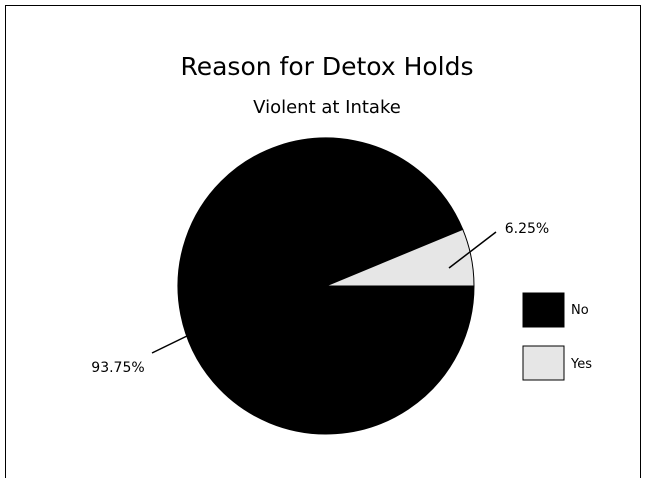 The image size is (646, 478). Describe the element at coordinates (527, 229) in the screenshot. I see `data-label-yes: 6.25%` at that location.